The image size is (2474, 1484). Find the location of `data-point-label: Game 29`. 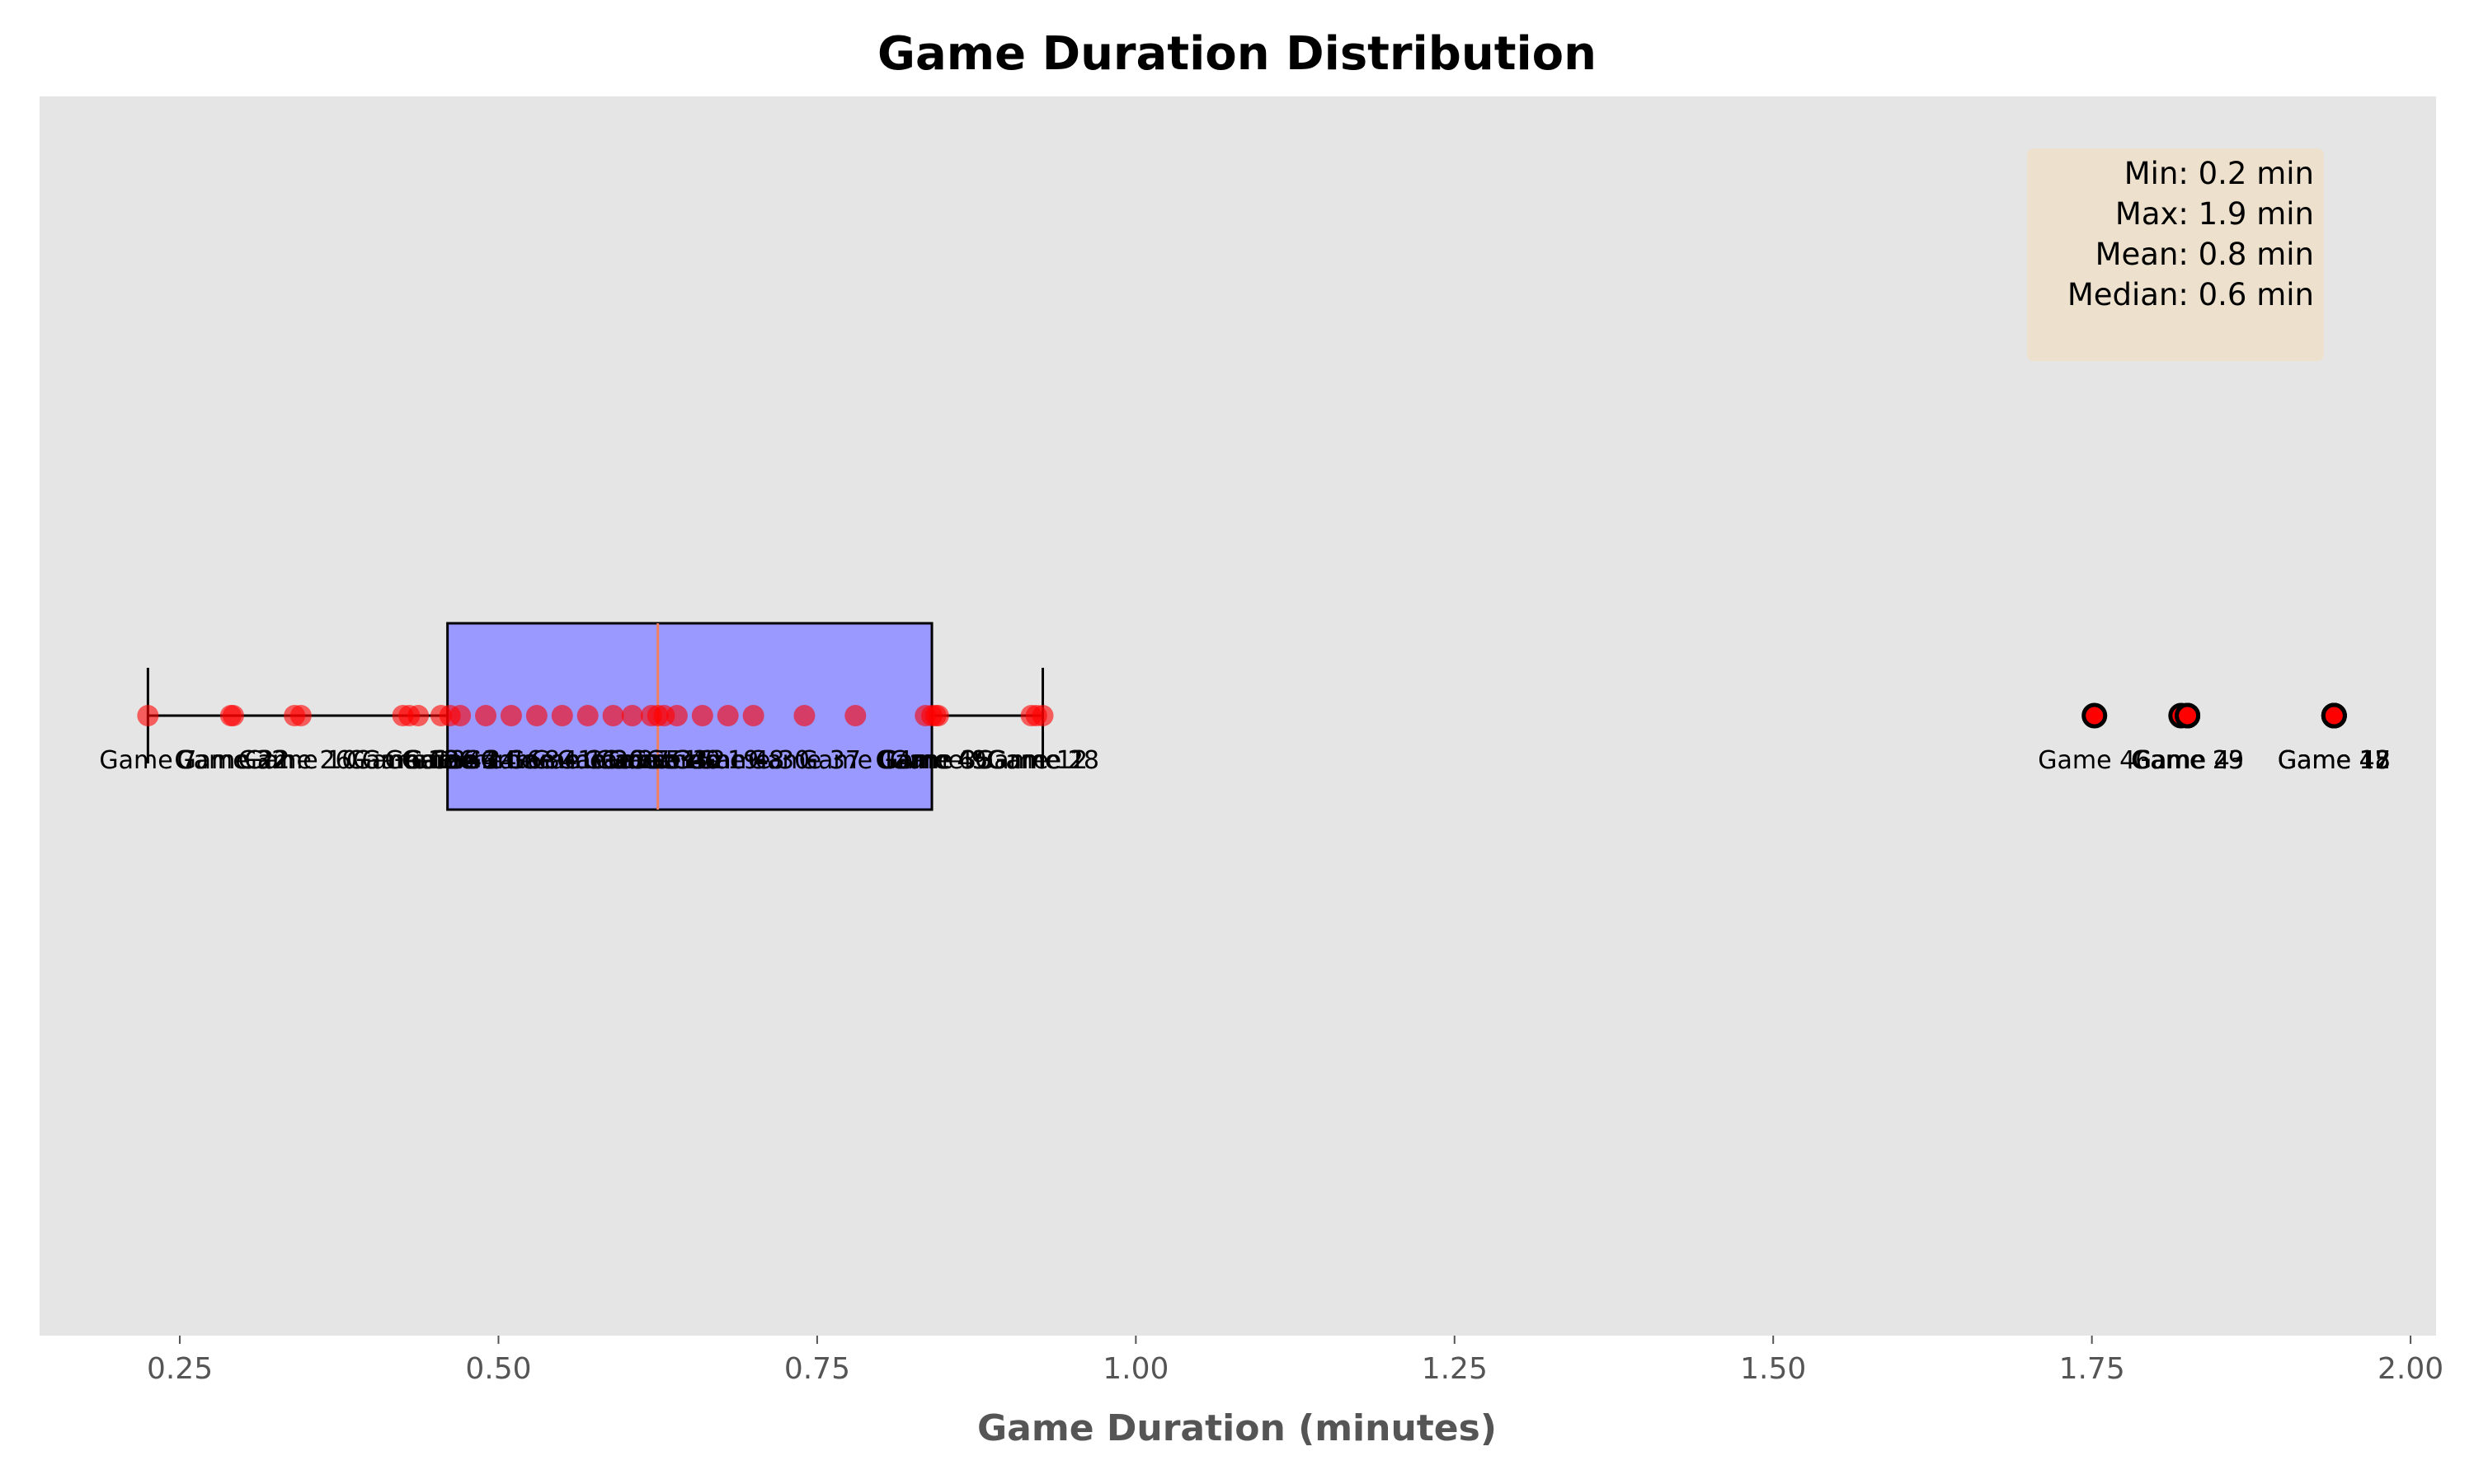

data-point-label: Game 29 is located at coordinates (2187, 760).